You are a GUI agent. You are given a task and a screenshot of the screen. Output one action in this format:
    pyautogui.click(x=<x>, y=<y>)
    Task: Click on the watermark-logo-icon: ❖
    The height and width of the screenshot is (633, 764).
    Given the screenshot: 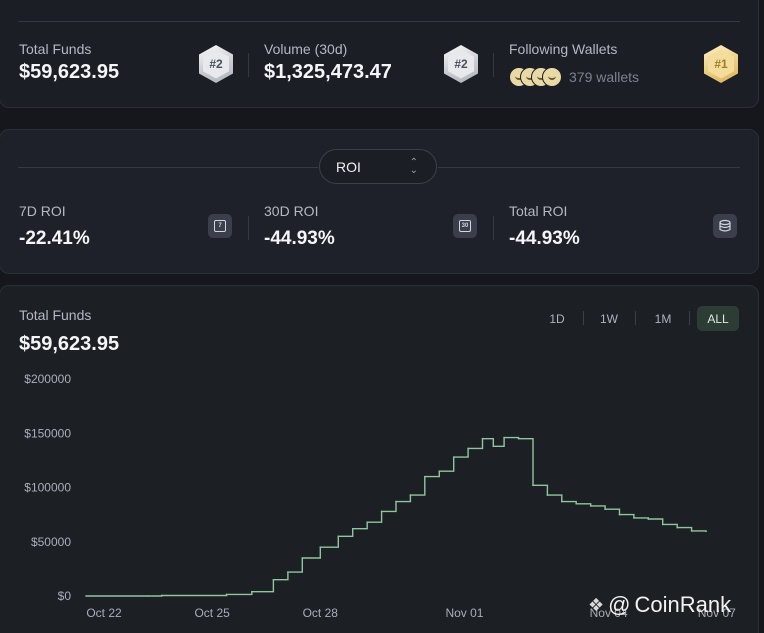 What is the action you would take?
    pyautogui.click(x=596, y=604)
    